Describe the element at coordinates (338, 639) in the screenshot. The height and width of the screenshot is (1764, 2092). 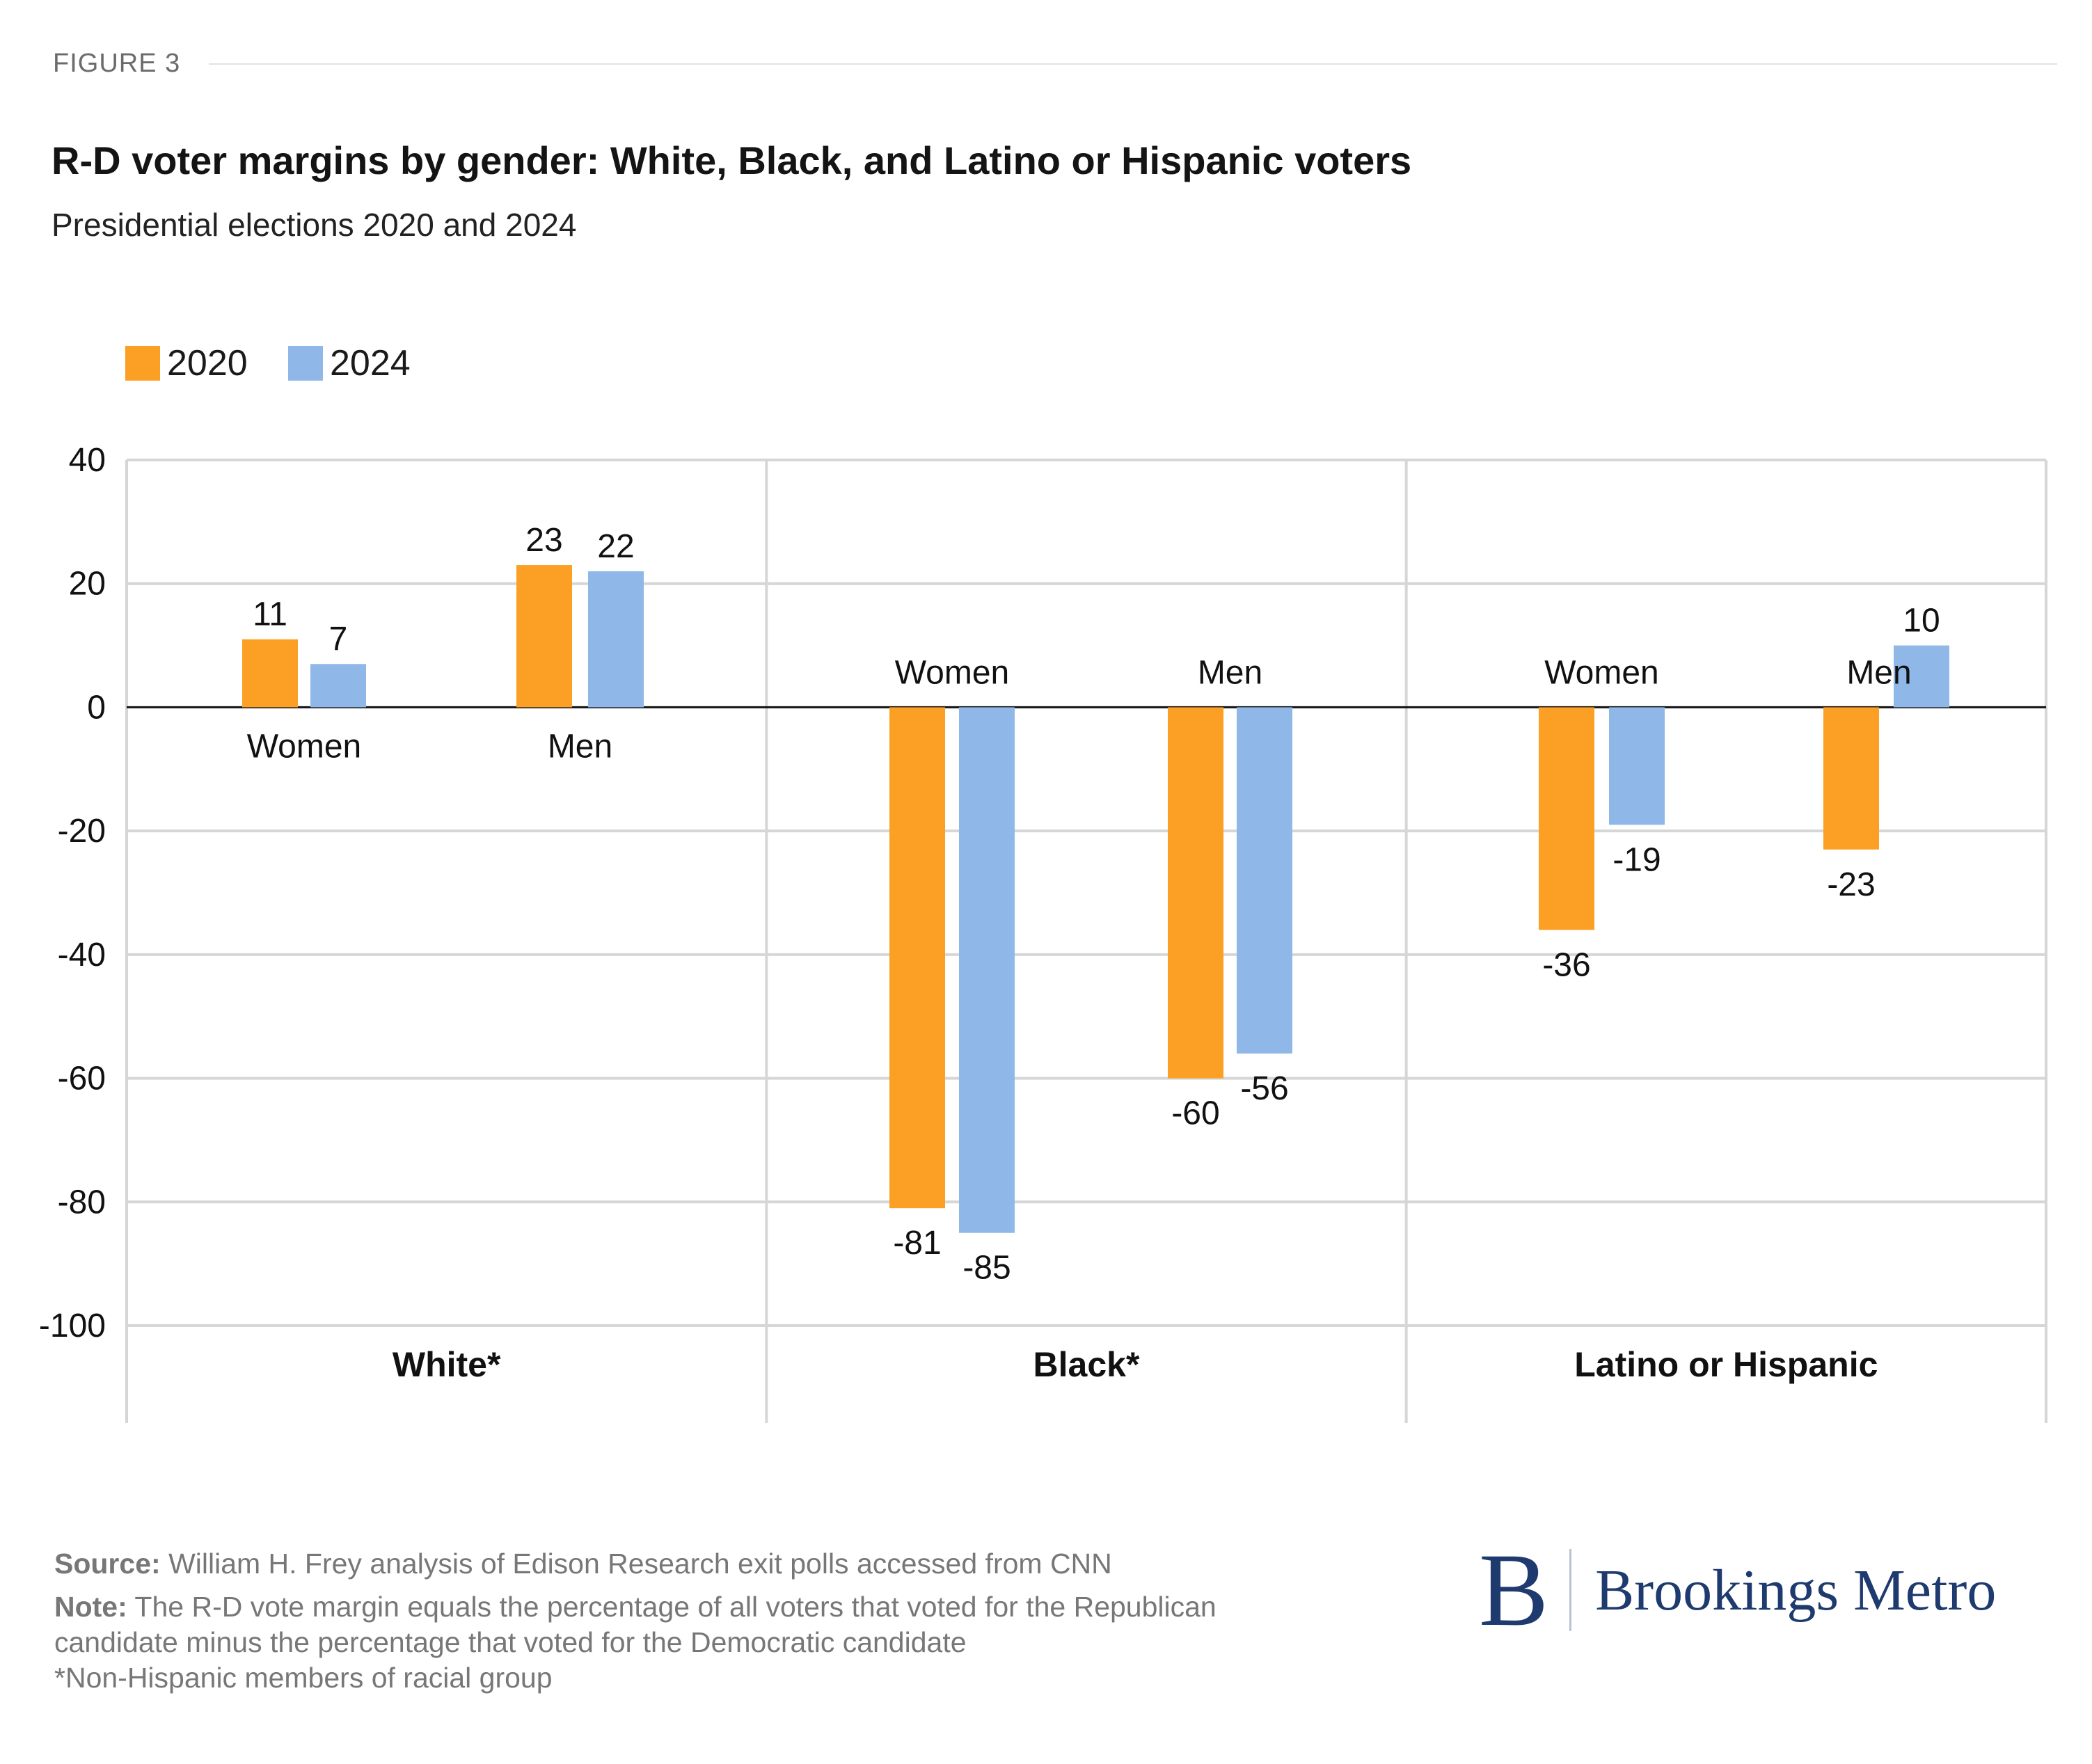
I see `data-label-2024: 7` at that location.